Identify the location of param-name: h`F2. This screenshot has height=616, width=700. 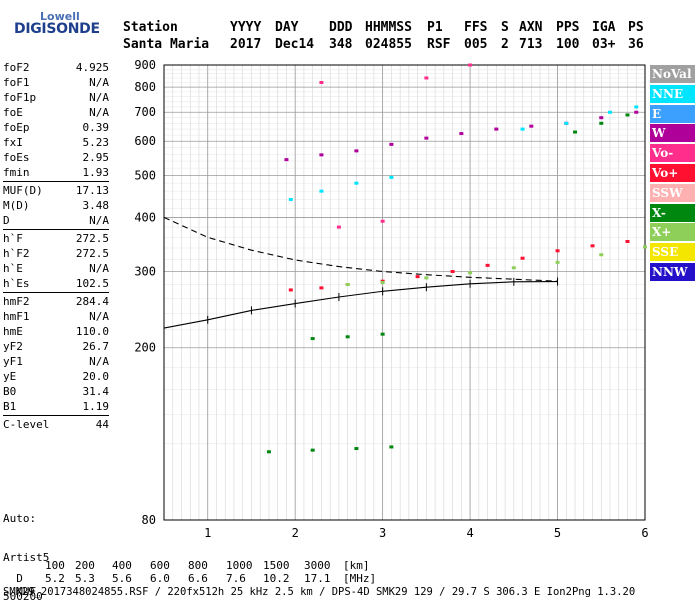
(16, 253).